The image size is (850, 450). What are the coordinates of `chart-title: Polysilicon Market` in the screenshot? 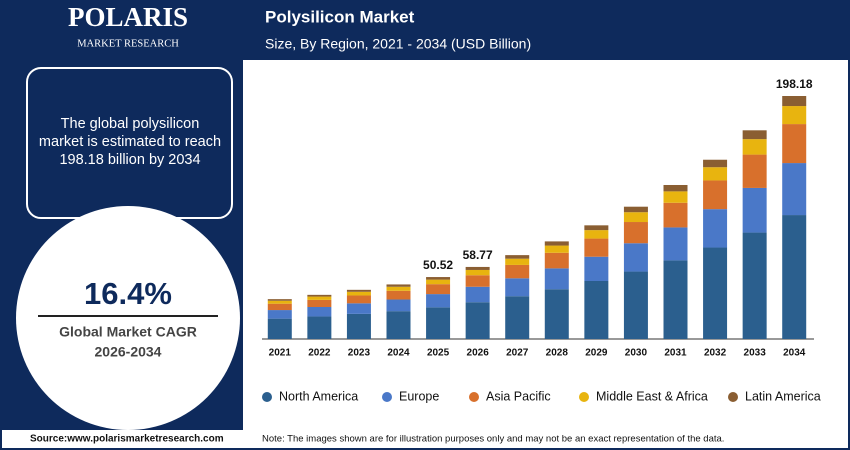 It's located at (340, 16).